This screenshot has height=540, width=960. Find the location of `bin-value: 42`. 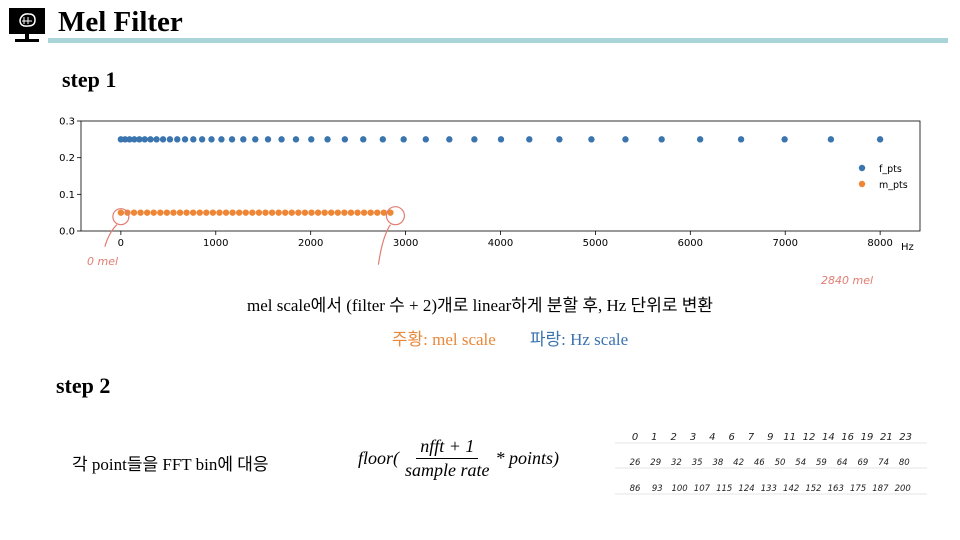

bin-value: 42 is located at coordinates (738, 463).